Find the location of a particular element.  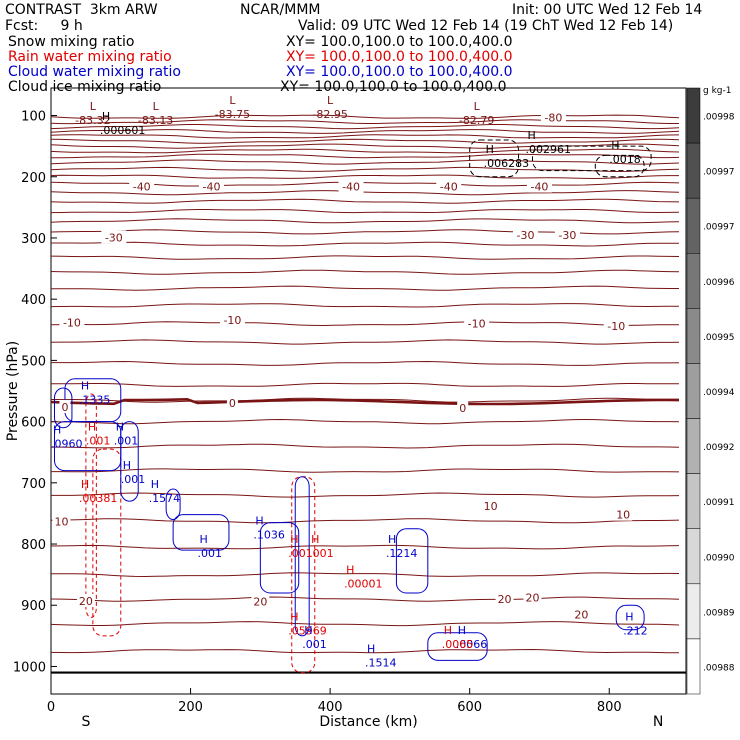

temperature-label: -10 is located at coordinates (616, 326).